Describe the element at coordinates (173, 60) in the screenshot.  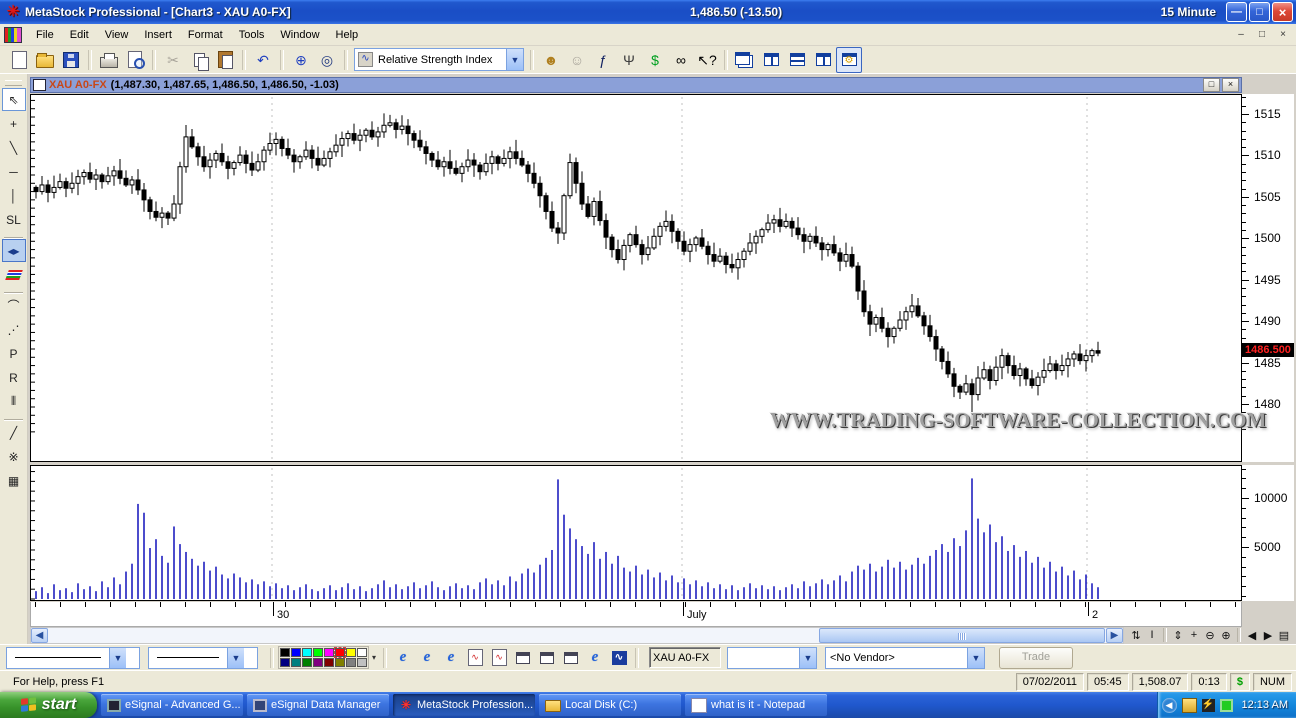
I see `cut-button: ✂` at that location.